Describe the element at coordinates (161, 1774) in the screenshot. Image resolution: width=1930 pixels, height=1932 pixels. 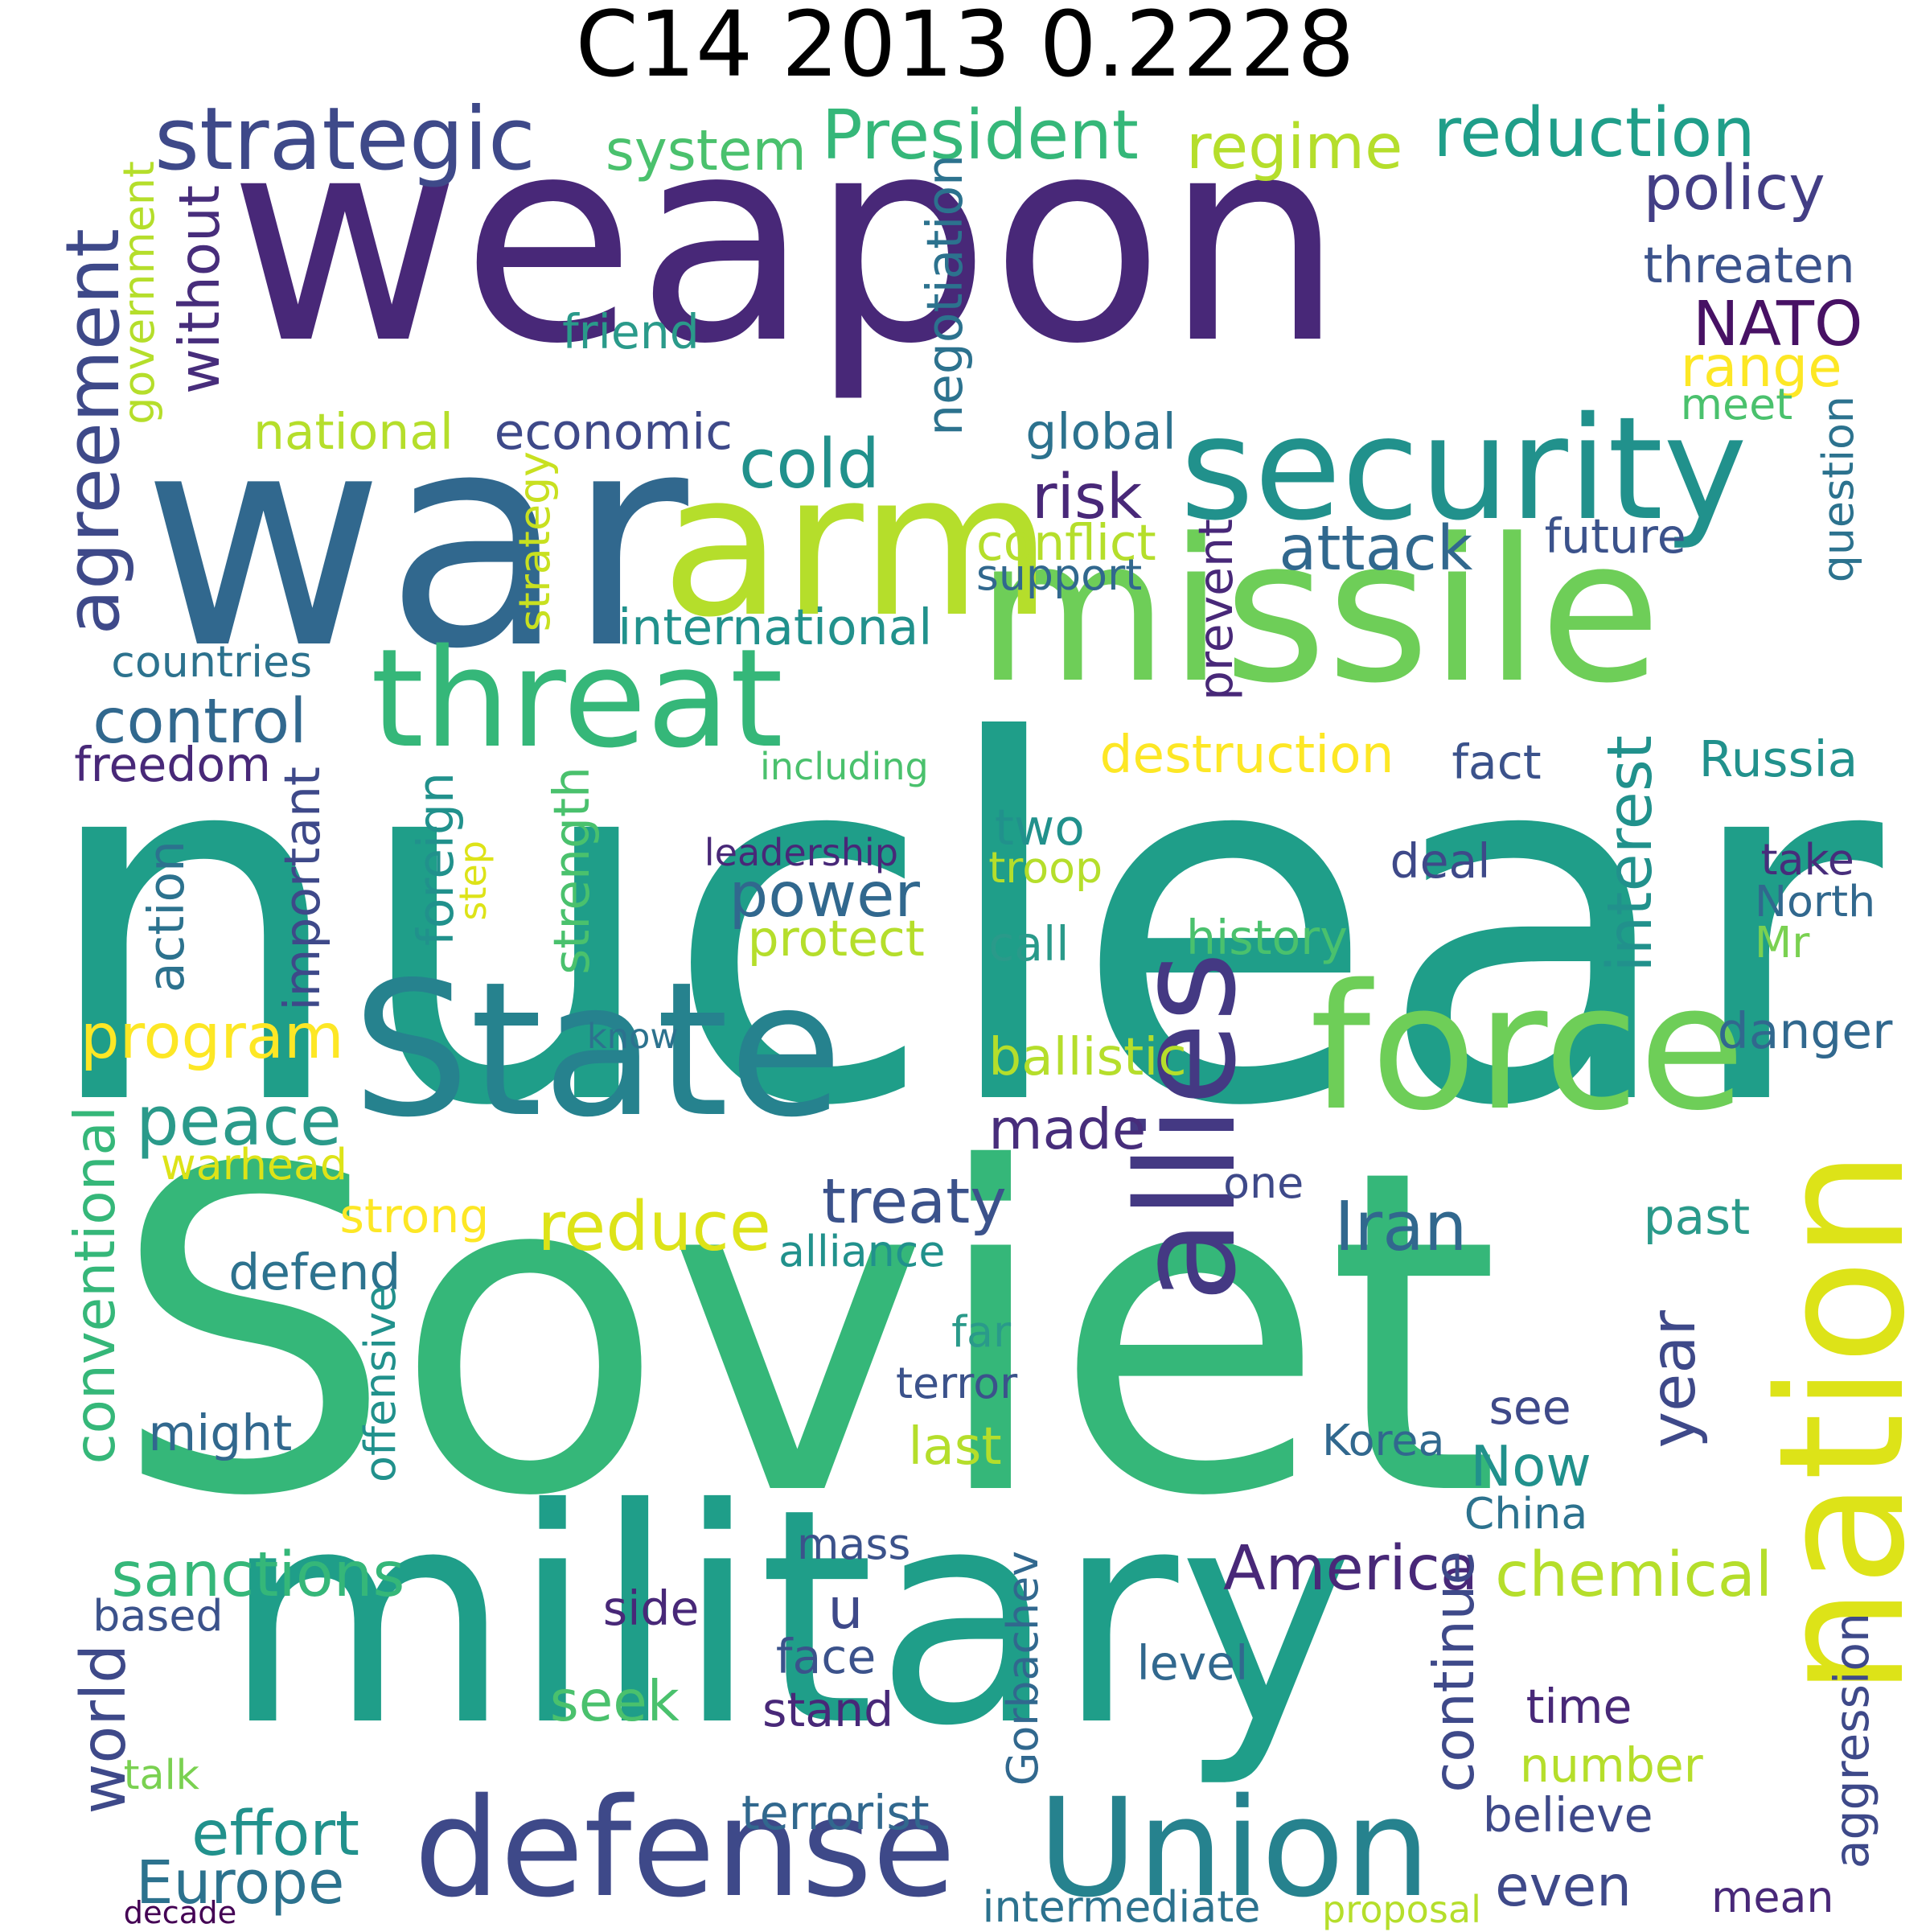
I see `word-talk: talk` at that location.